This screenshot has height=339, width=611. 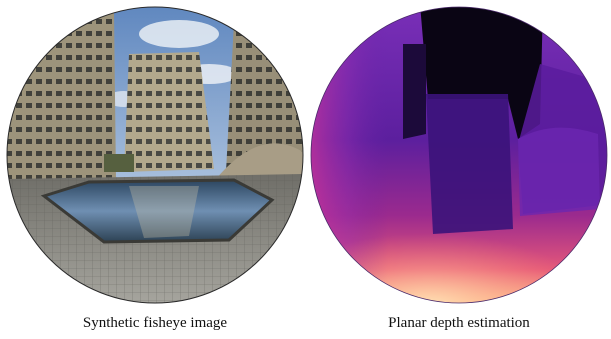 I want to click on center-tower, so click(x=169, y=112).